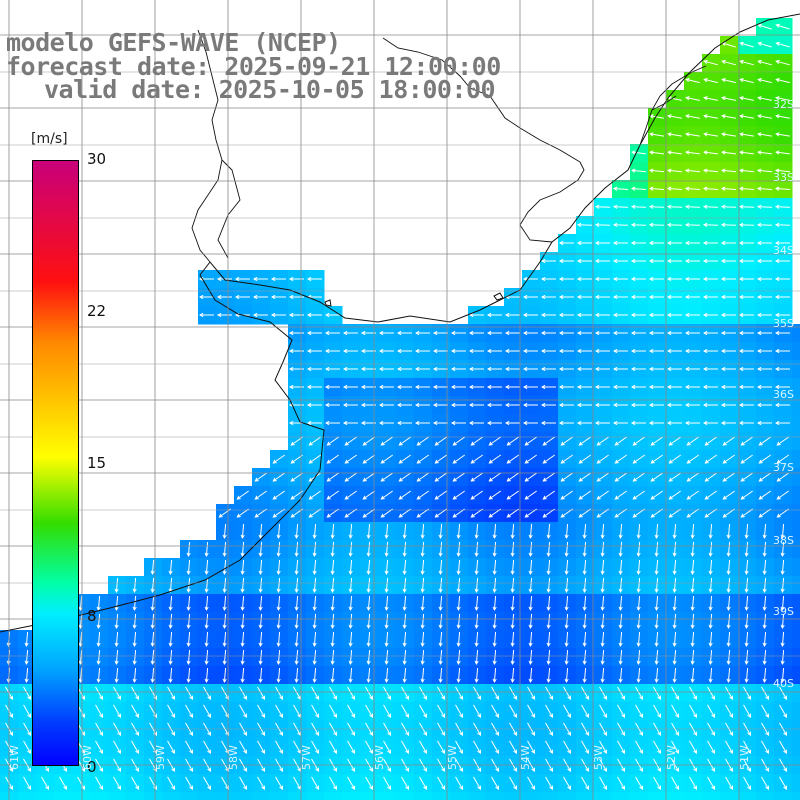 Image resolution: width=800 pixels, height=800 pixels. What do you see at coordinates (783, 683) in the screenshot?
I see `lat-label: 40S` at bounding box center [783, 683].